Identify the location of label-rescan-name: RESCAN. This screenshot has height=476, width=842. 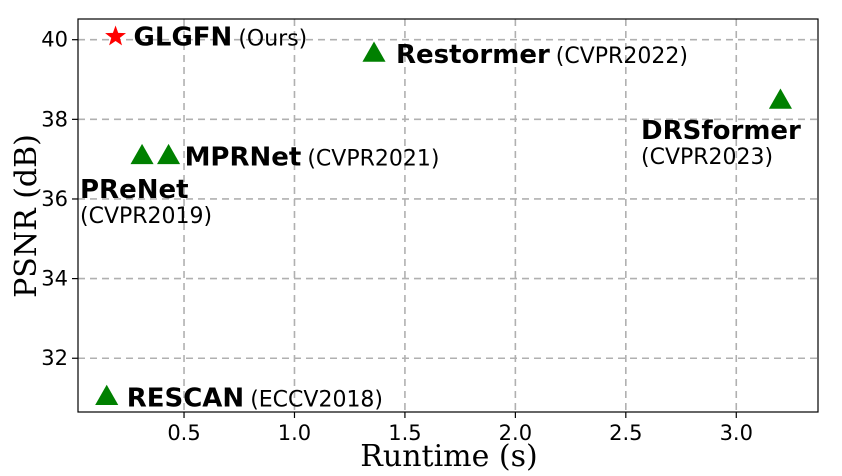
(185, 398).